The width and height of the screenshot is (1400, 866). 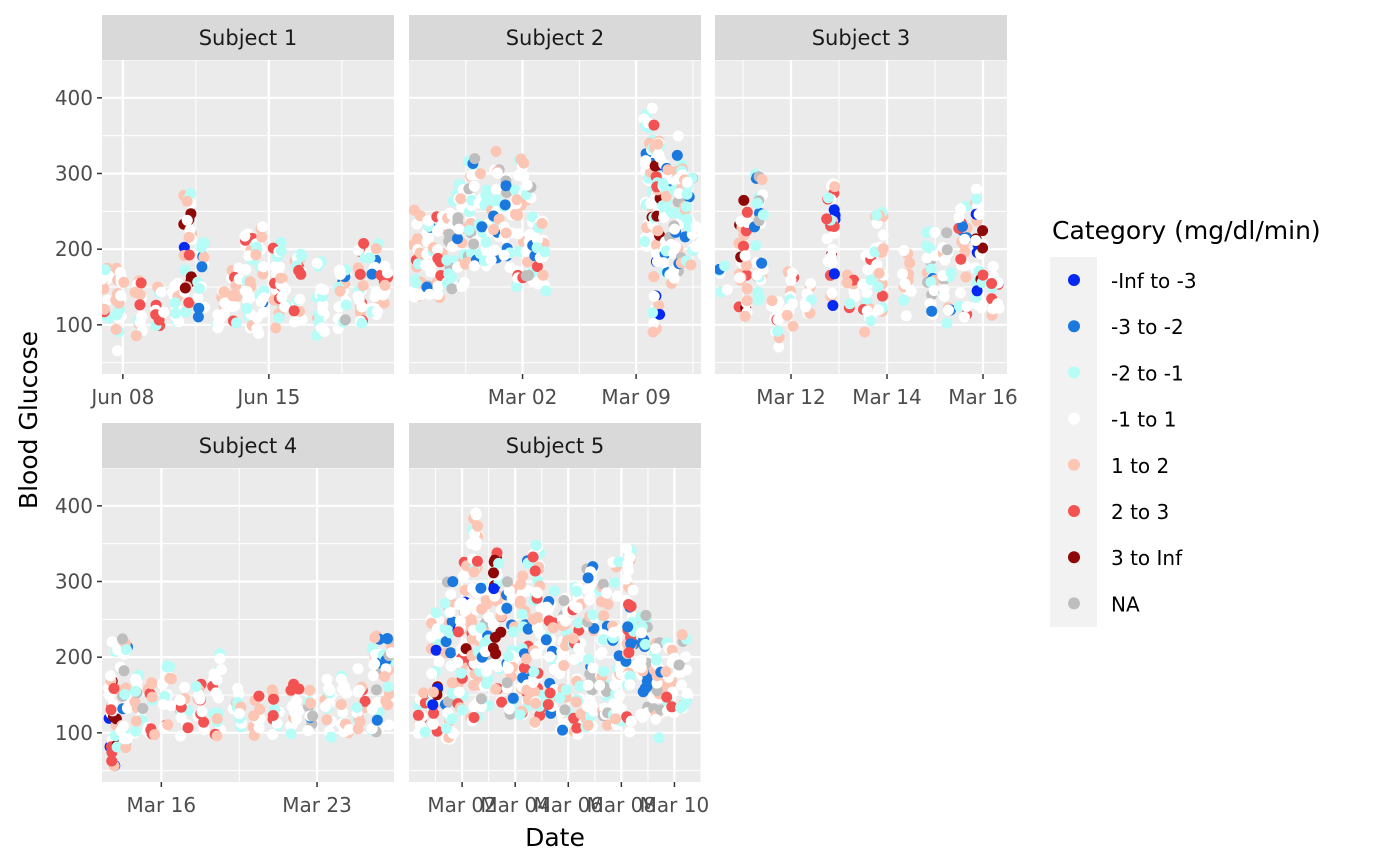 What do you see at coordinates (248, 445) in the screenshot?
I see `facet-strip` at bounding box center [248, 445].